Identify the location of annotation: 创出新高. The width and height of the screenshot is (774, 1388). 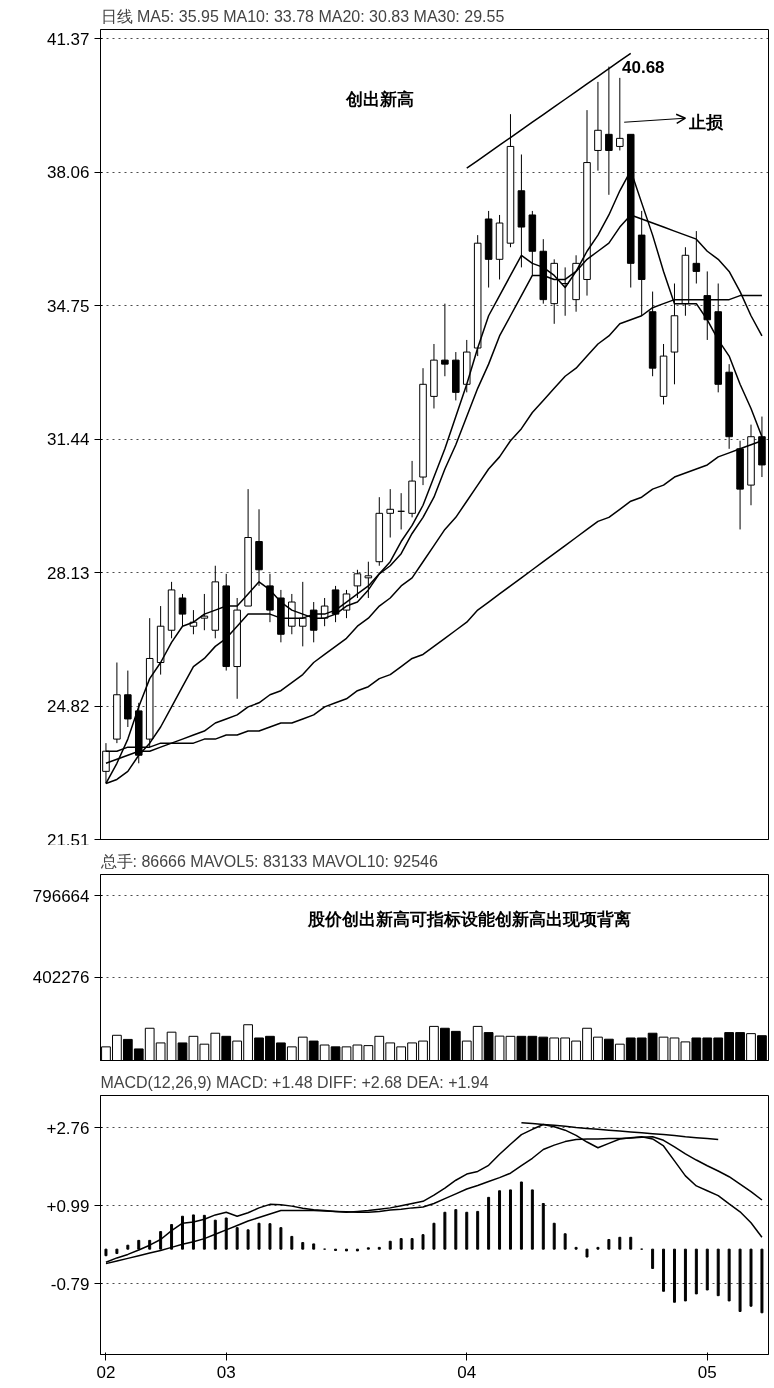
(380, 99).